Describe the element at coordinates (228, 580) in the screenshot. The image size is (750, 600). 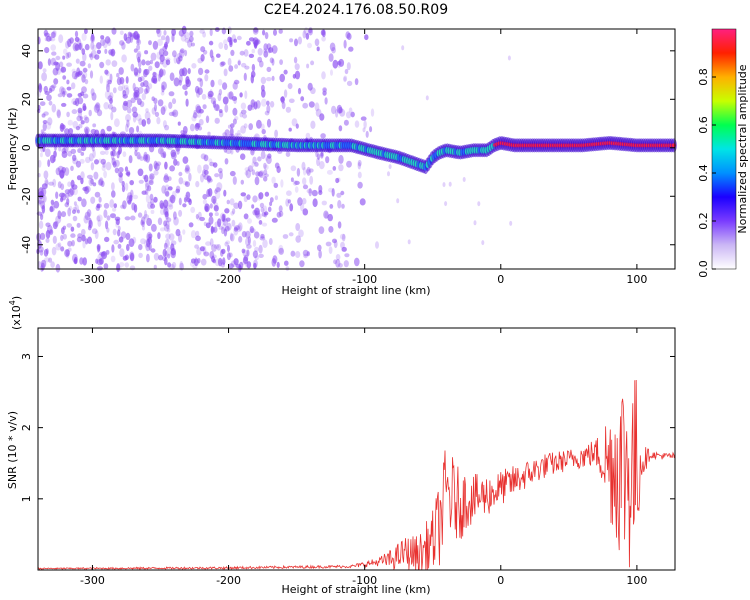
I see `snr-x-tick-label: -200` at that location.